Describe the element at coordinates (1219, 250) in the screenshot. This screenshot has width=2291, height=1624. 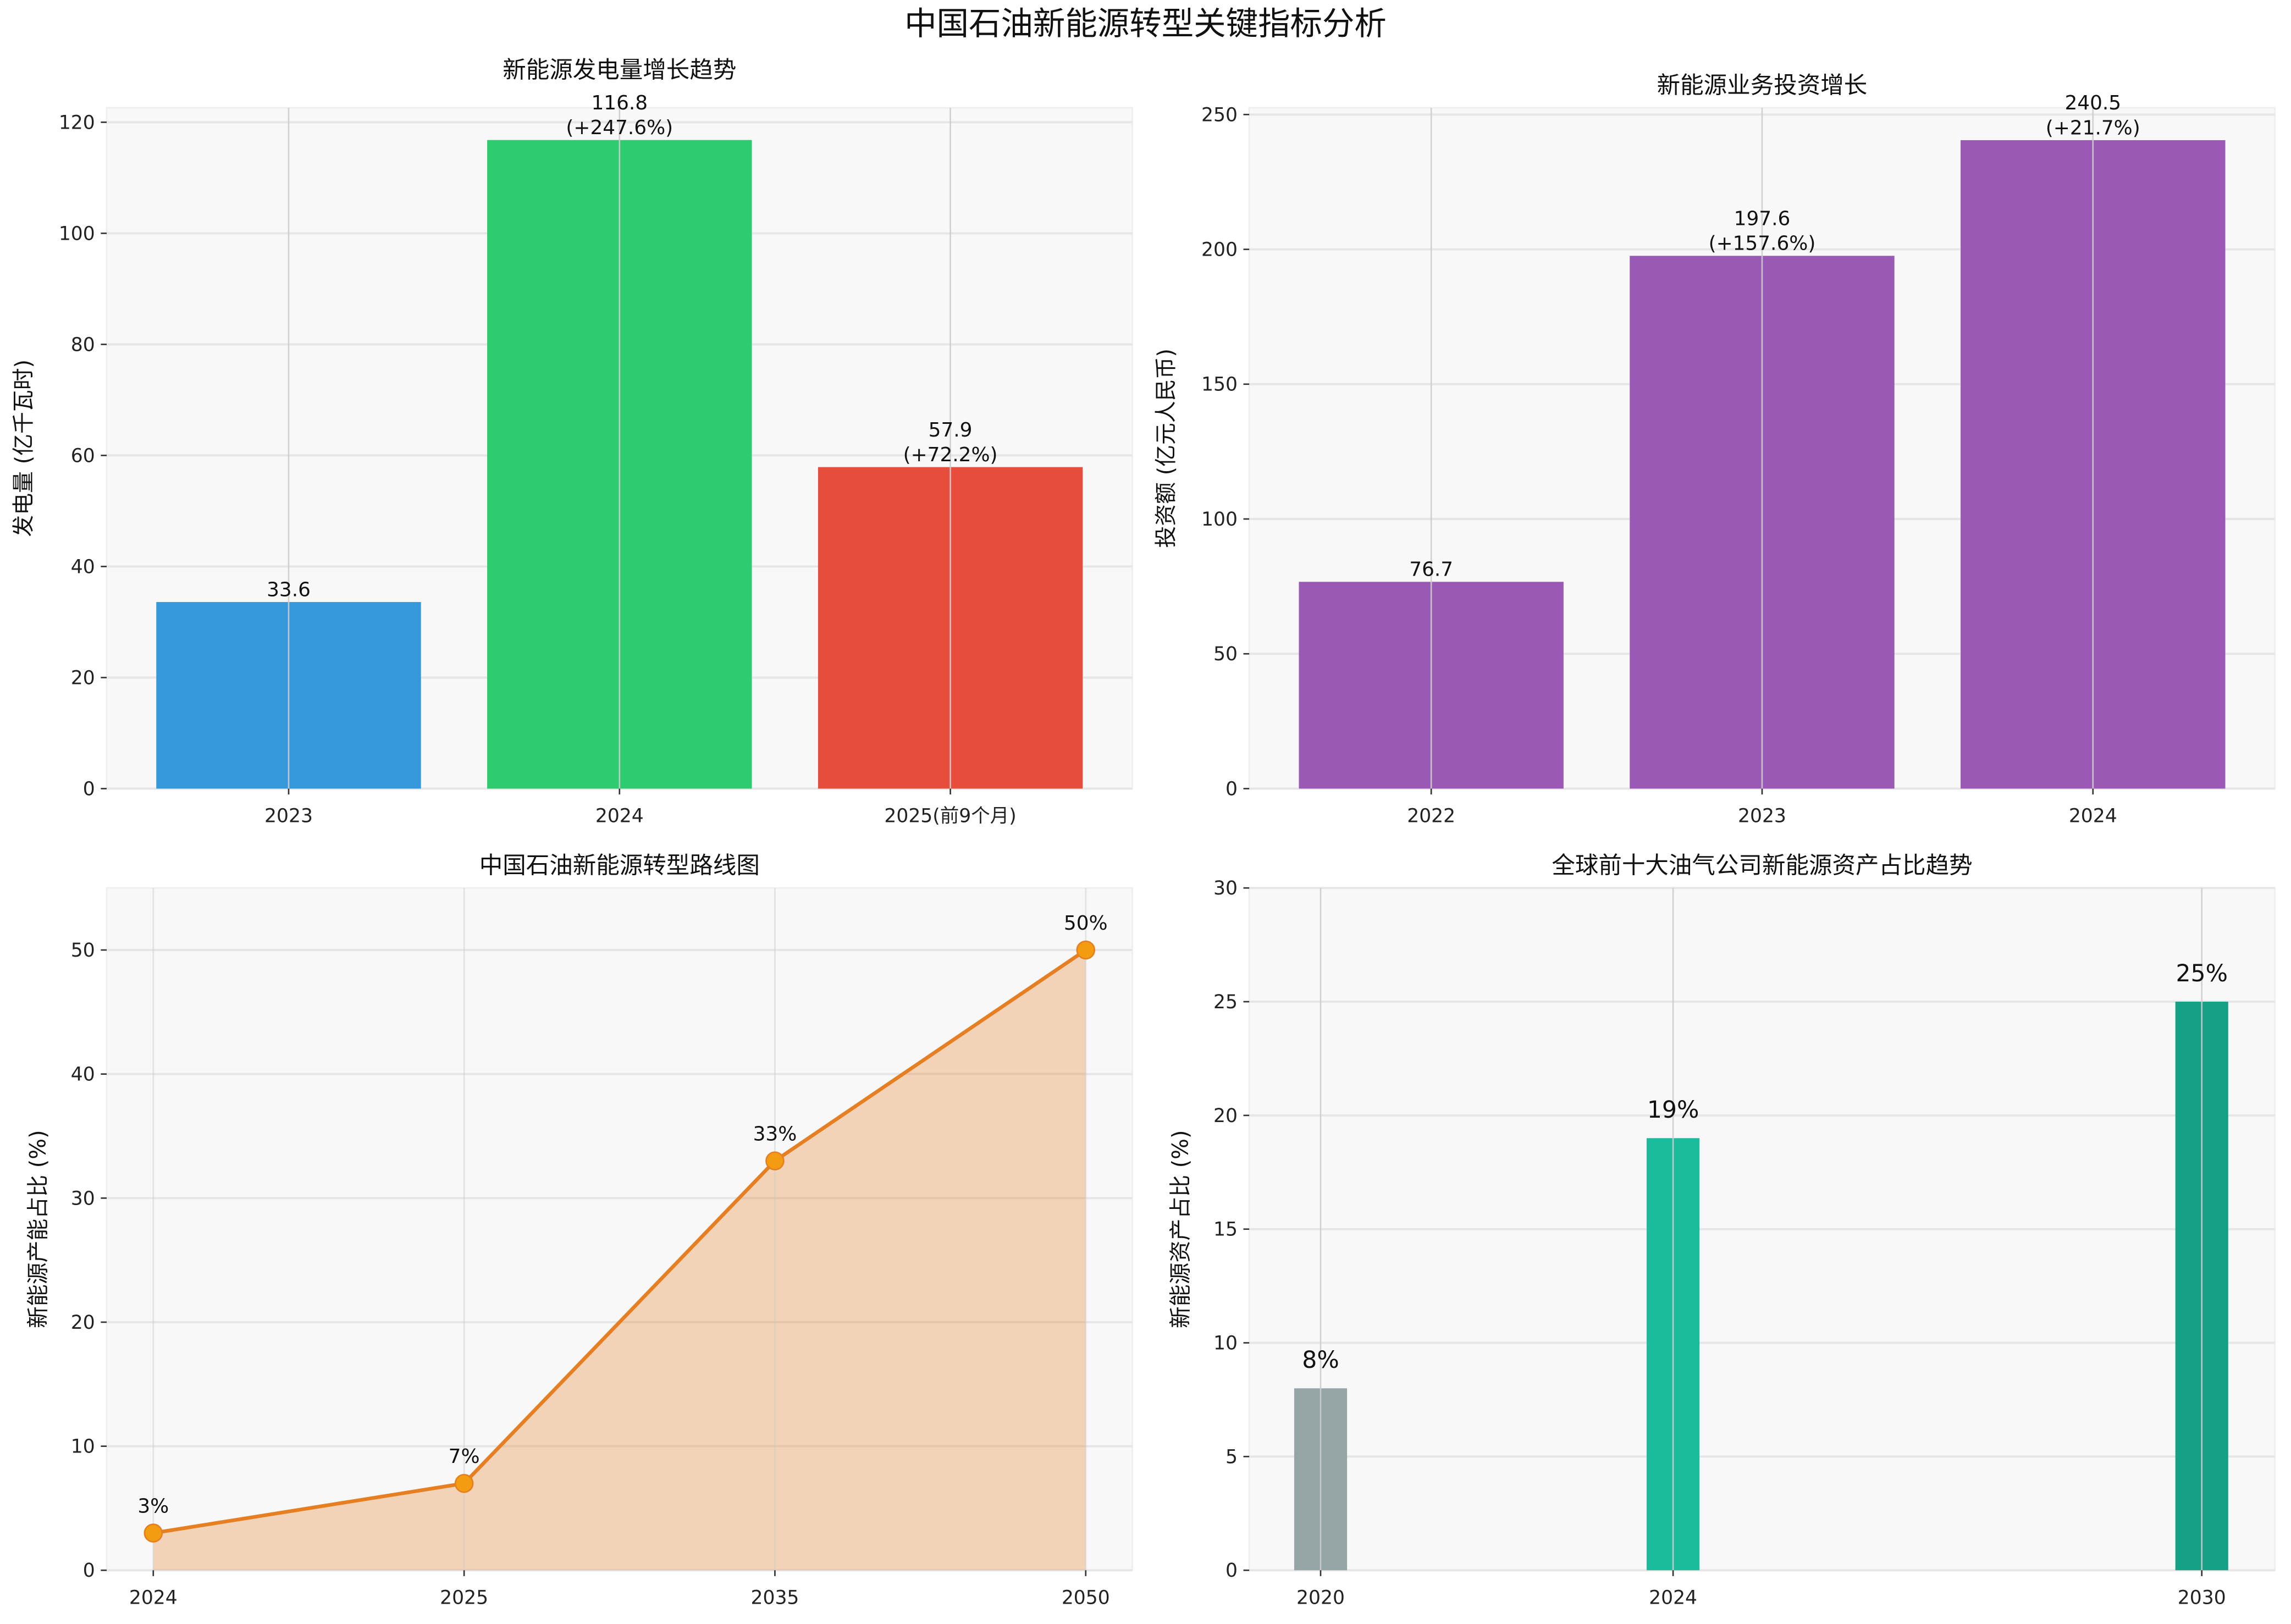
I see `y-tick-label: 200` at that location.